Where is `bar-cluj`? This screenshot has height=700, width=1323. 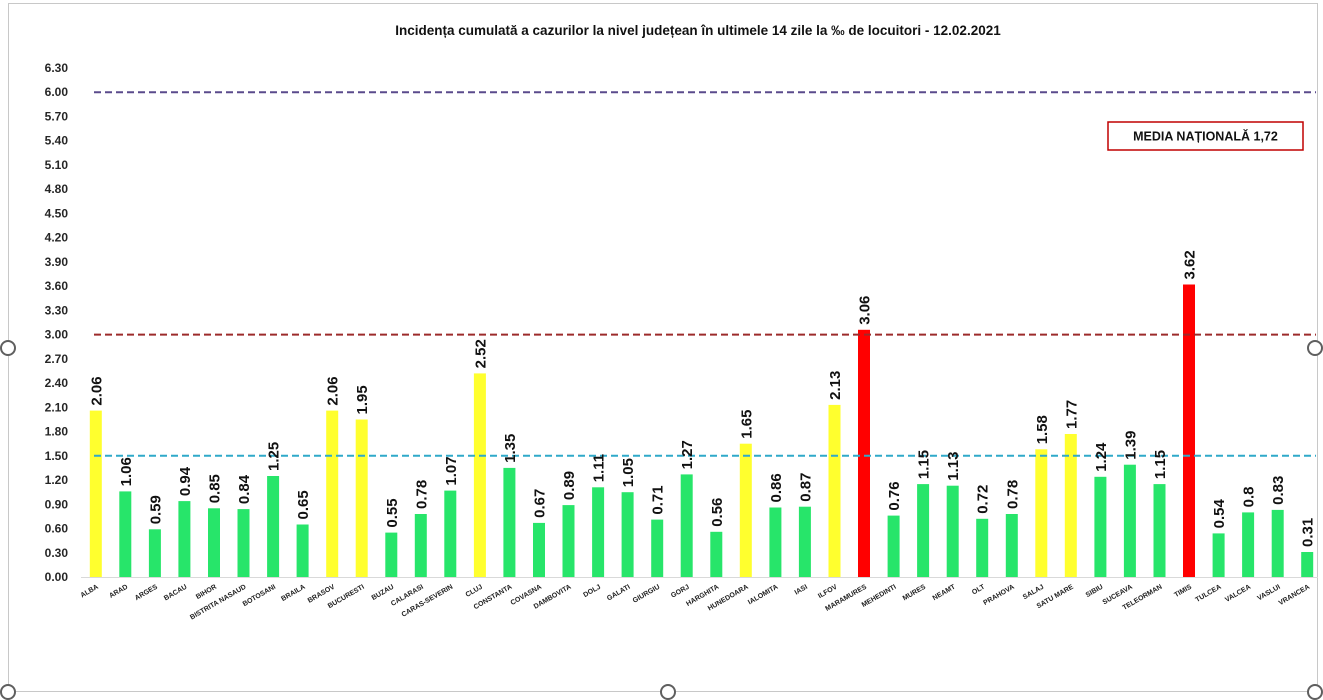 bar-cluj is located at coordinates (479, 475).